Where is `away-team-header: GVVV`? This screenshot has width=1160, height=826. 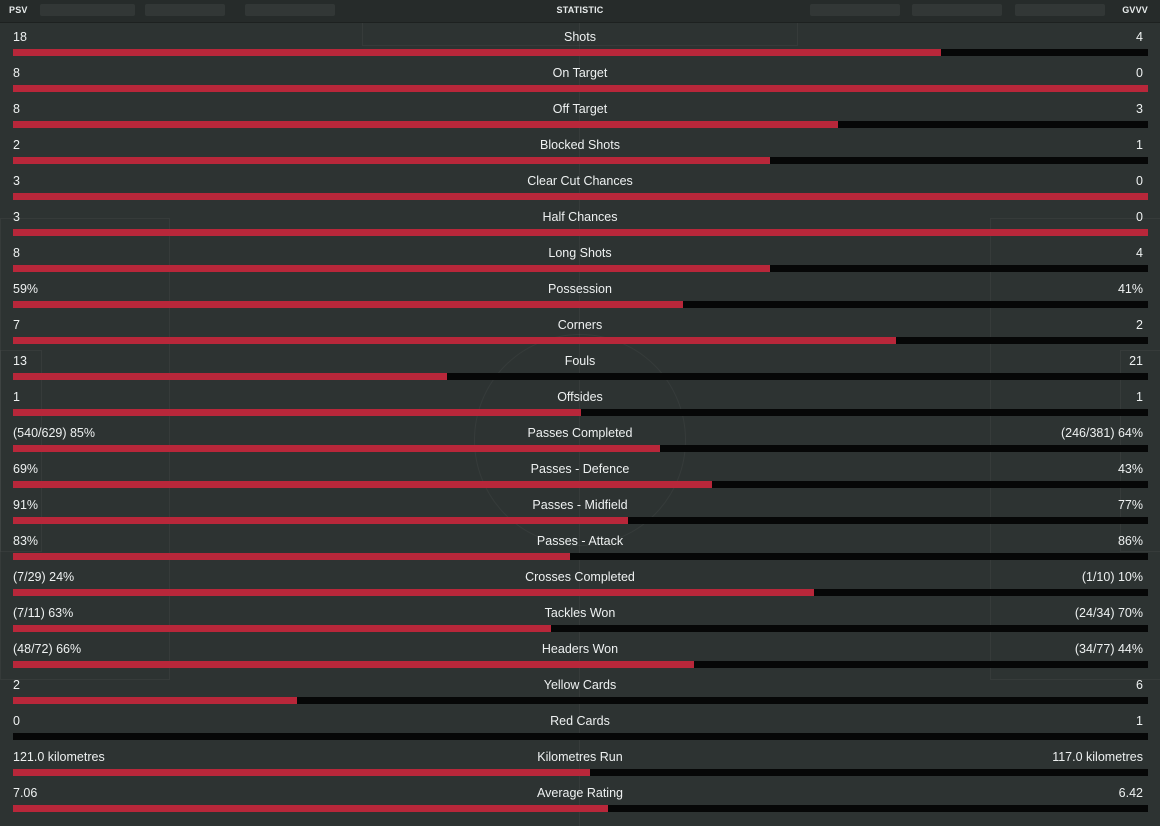 away-team-header: GVVV is located at coordinates (1135, 10).